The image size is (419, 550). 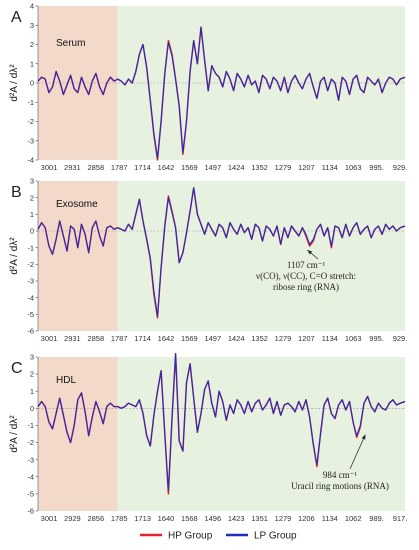 What do you see at coordinates (357, 452) in the screenshot?
I see `annotation-arrow` at bounding box center [357, 452].